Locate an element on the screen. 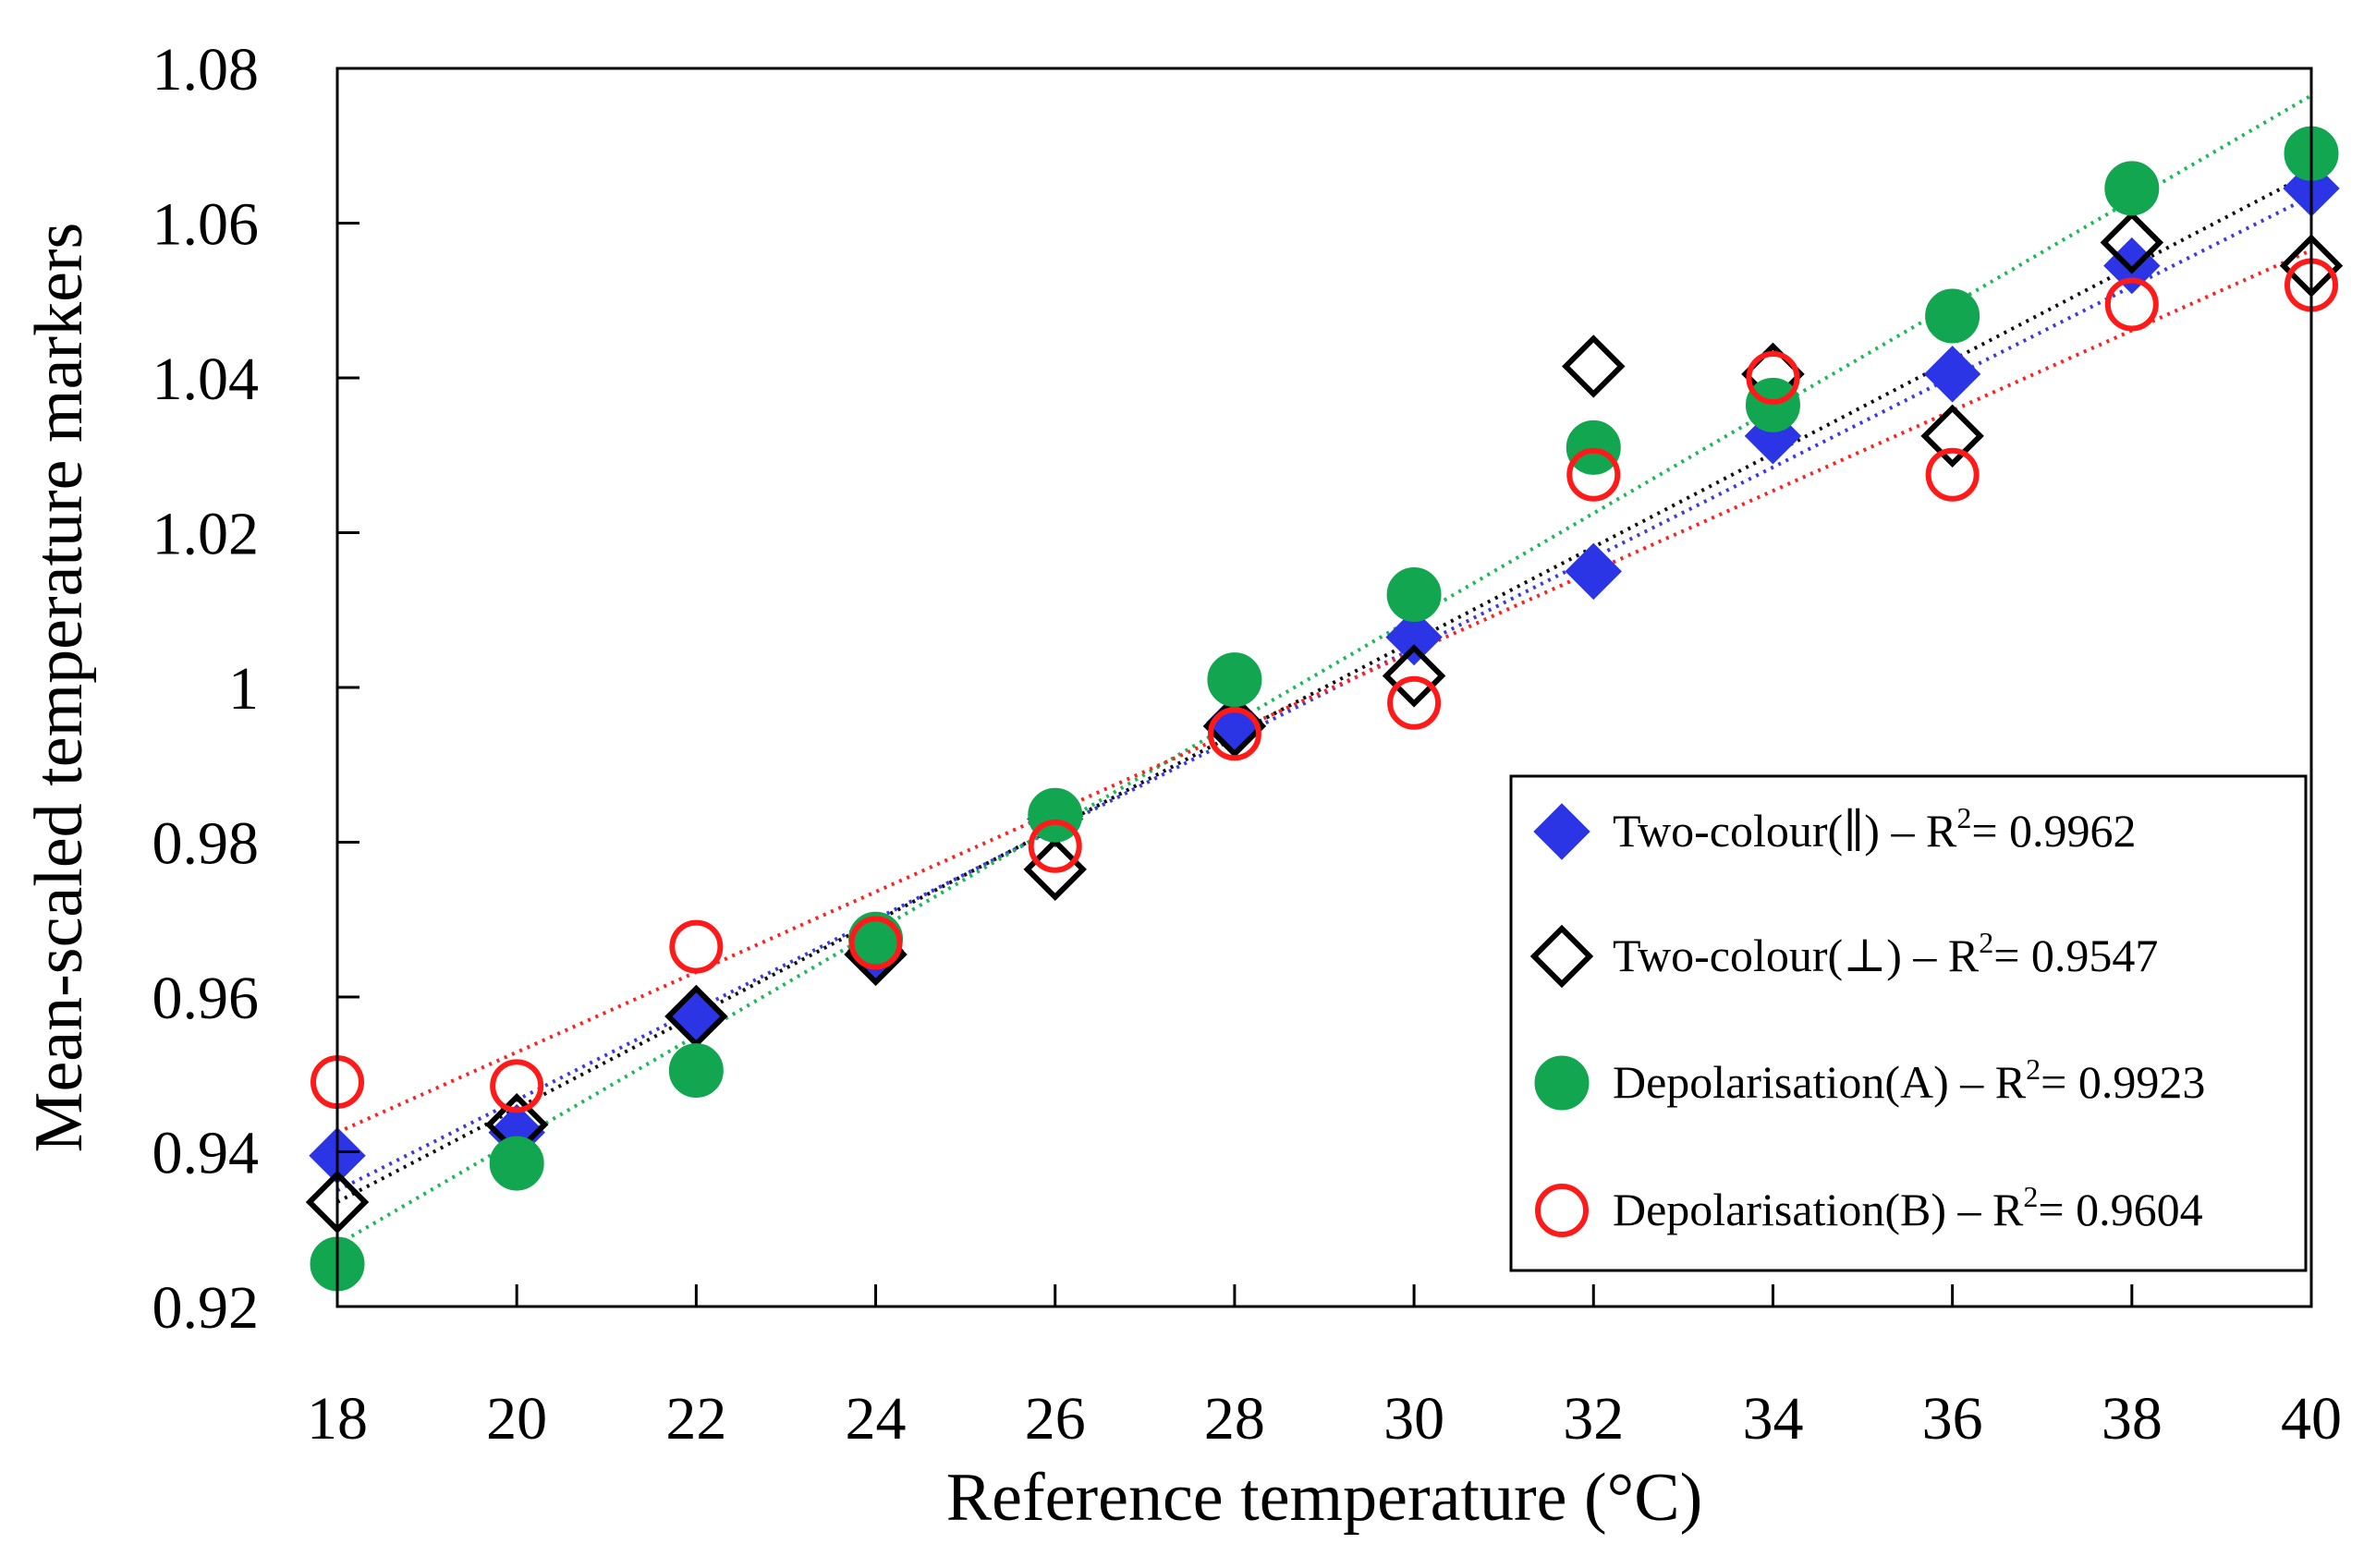 The image size is (2376, 1568). y-tick-label: 1.08 is located at coordinates (206, 69).